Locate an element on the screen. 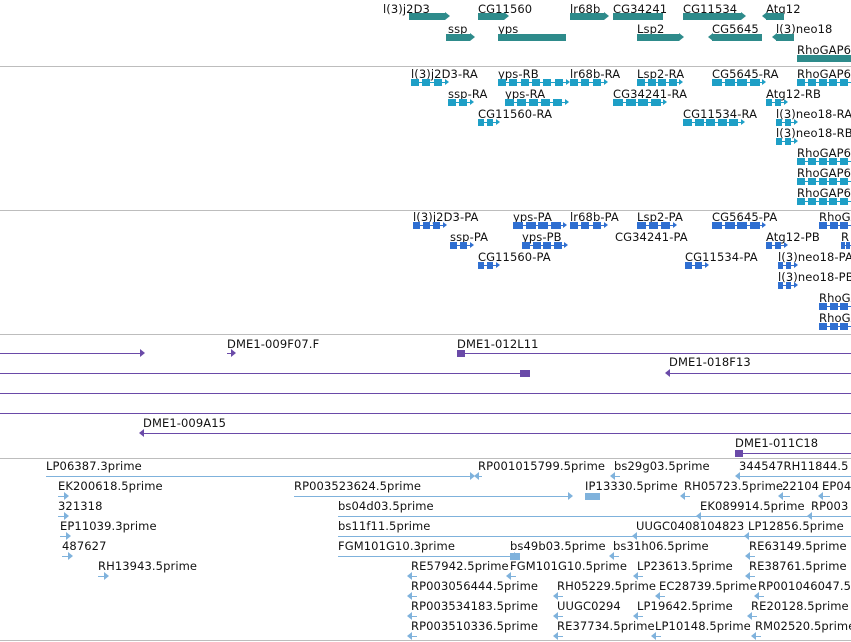  feature-label: l(3)j2D3-RA is located at coordinates (444, 74).